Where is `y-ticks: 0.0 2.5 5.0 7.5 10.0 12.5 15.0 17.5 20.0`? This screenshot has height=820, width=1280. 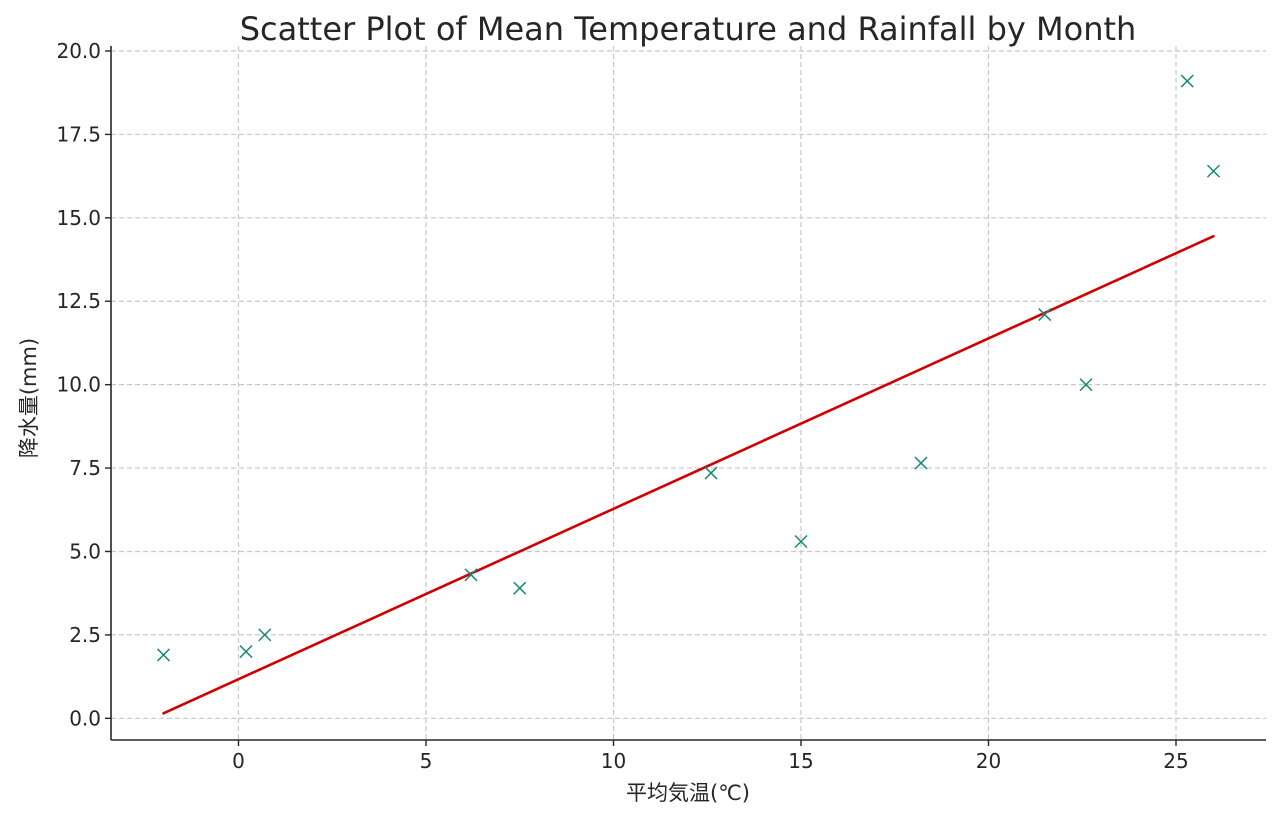
y-ticks: 0.0 2.5 5.0 7.5 10.0 12.5 15.0 17.5 20.0 is located at coordinates (83, 384).